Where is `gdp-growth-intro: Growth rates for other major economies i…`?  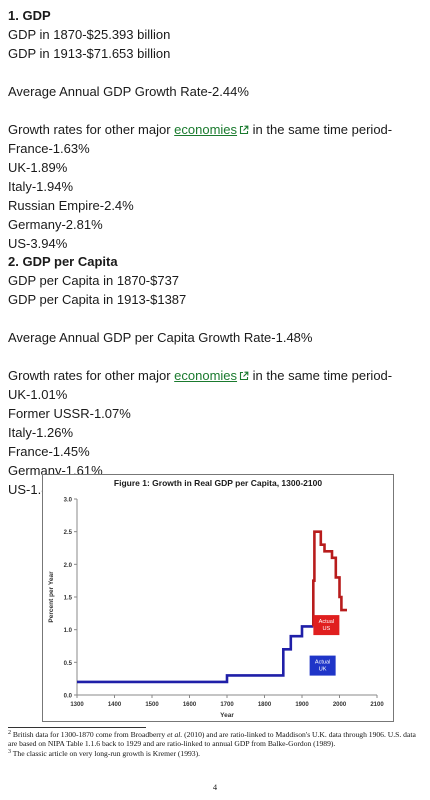
gdp-growth-intro: Growth rates for other major economies i… is located at coordinates (200, 129).